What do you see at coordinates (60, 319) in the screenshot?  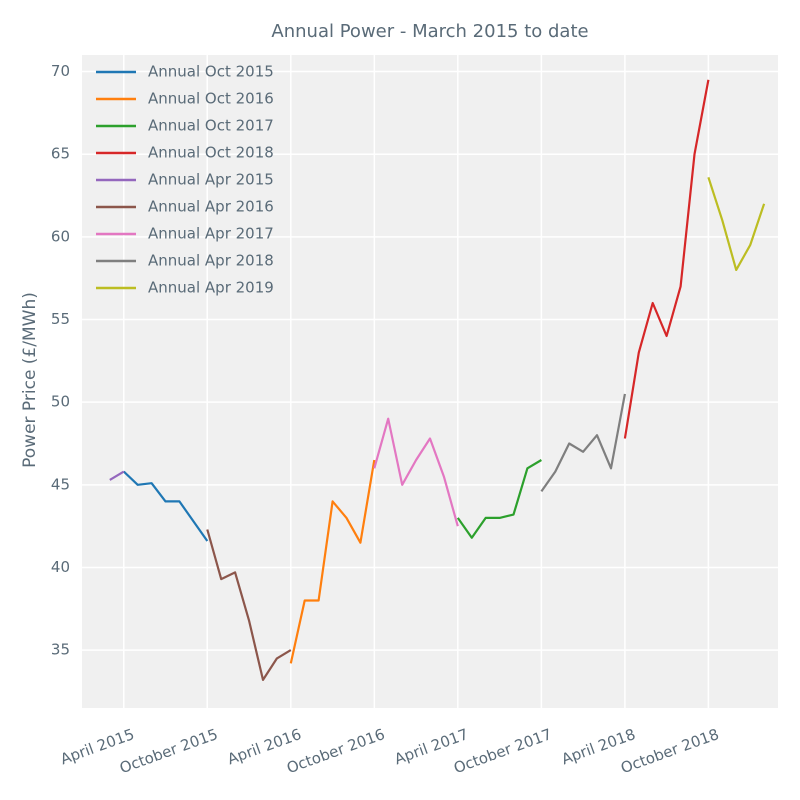 I see `y-tick-label: 55` at bounding box center [60, 319].